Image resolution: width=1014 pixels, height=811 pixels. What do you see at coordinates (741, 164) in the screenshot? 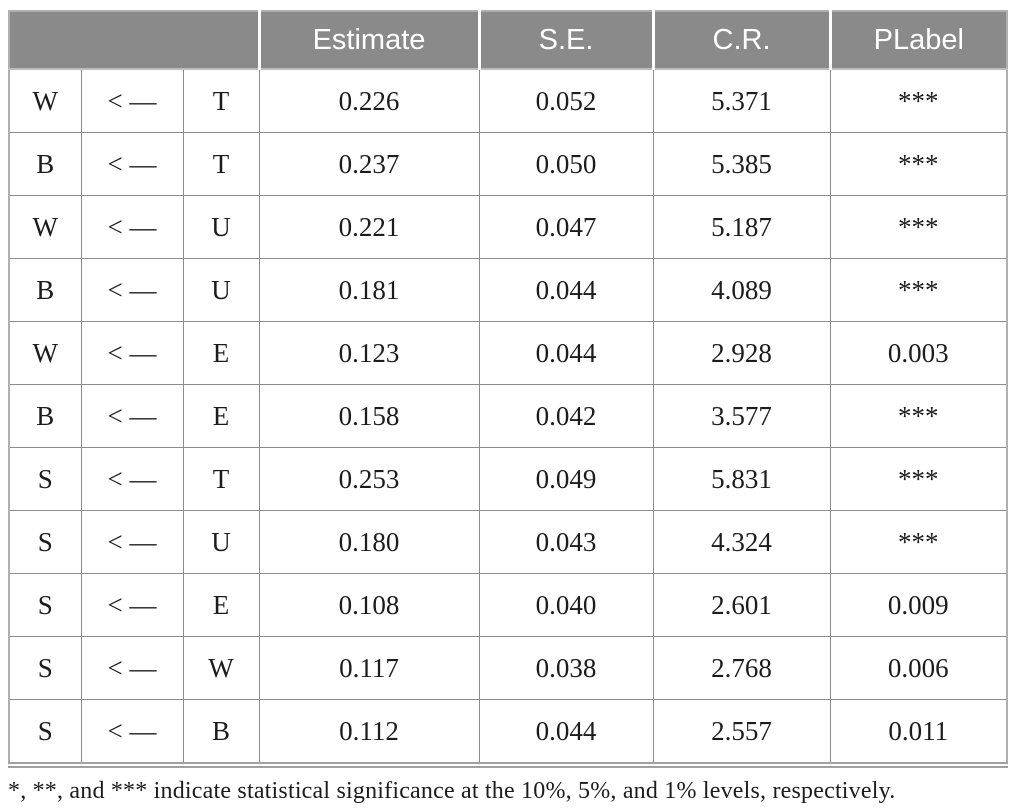
I see `cell-cr: 5.385` at bounding box center [741, 164].